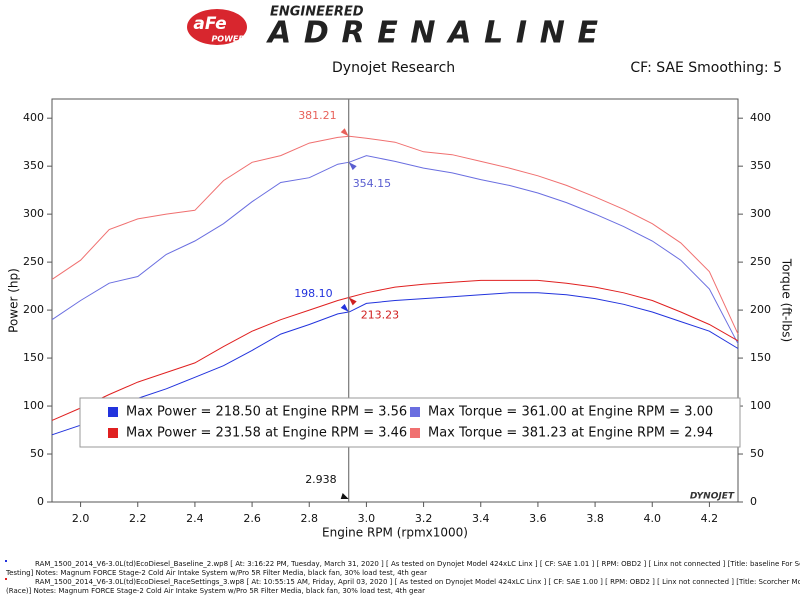  What do you see at coordinates (344, 496) in the screenshot?
I see `cursor-arrow` at bounding box center [344, 496].